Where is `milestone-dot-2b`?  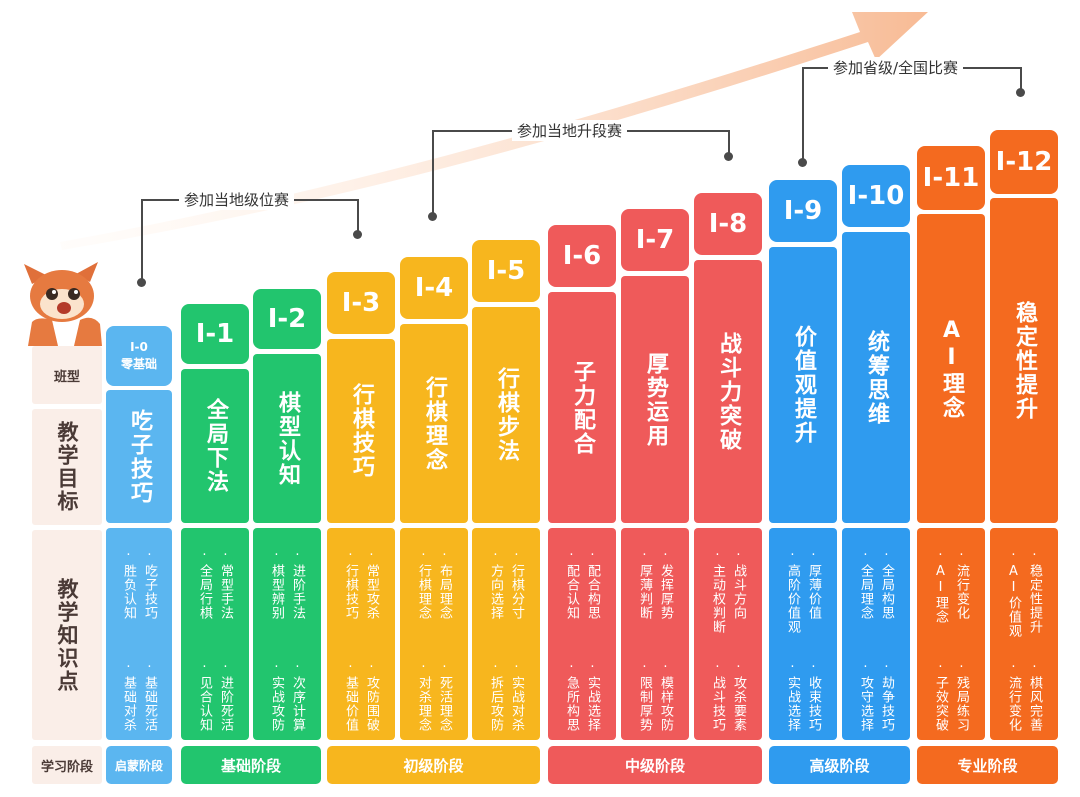
milestone-dot-2b is located at coordinates (728, 156).